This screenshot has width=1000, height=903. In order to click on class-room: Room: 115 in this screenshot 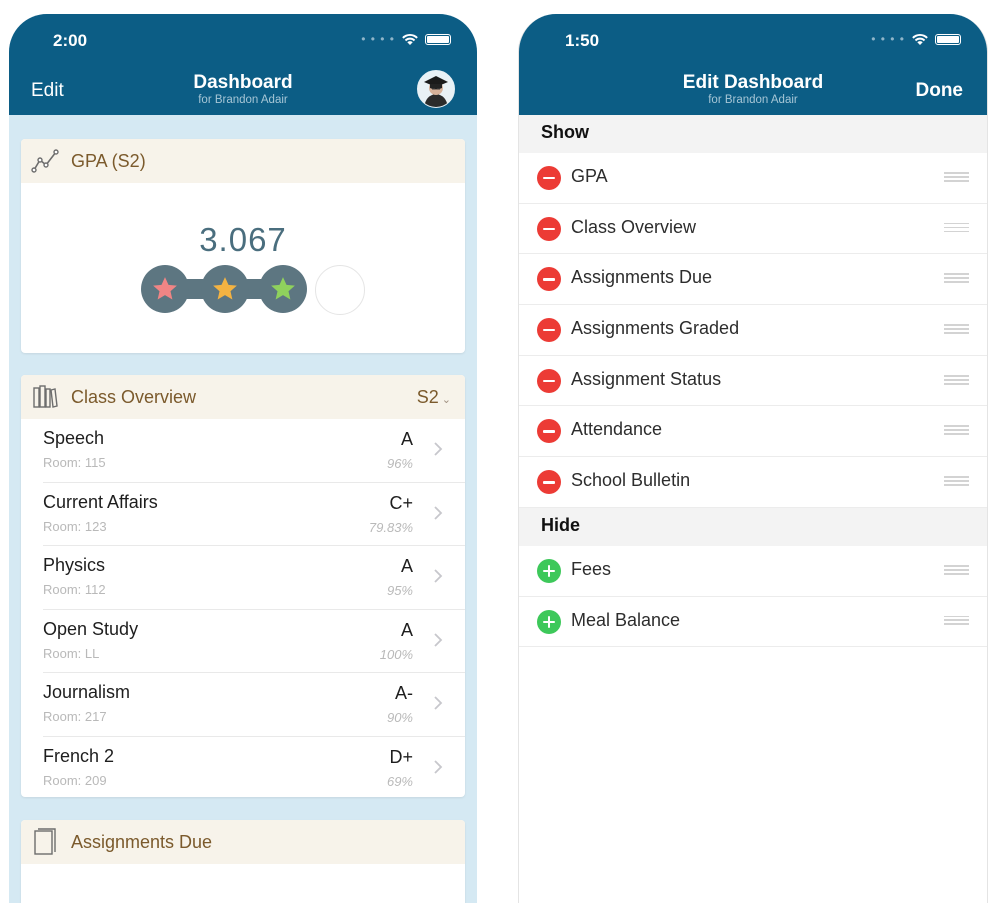, I will do `click(74, 462)`.